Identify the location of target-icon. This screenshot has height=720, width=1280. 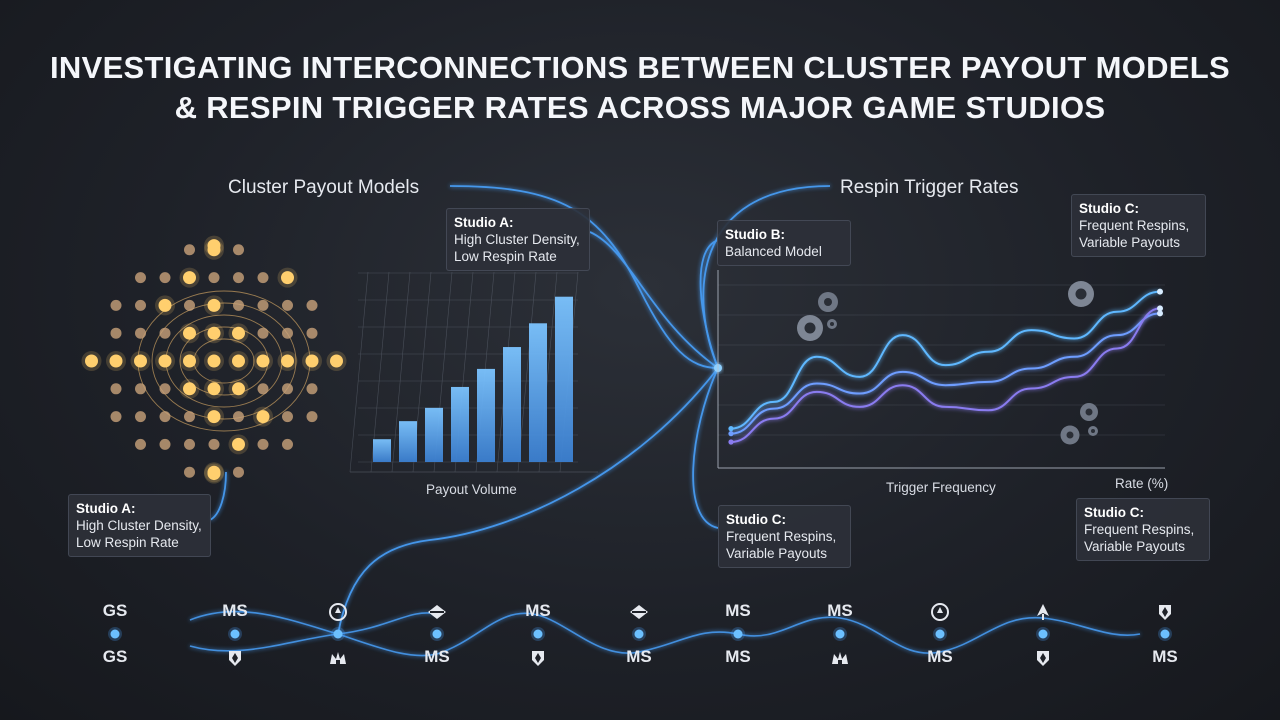
(338, 612).